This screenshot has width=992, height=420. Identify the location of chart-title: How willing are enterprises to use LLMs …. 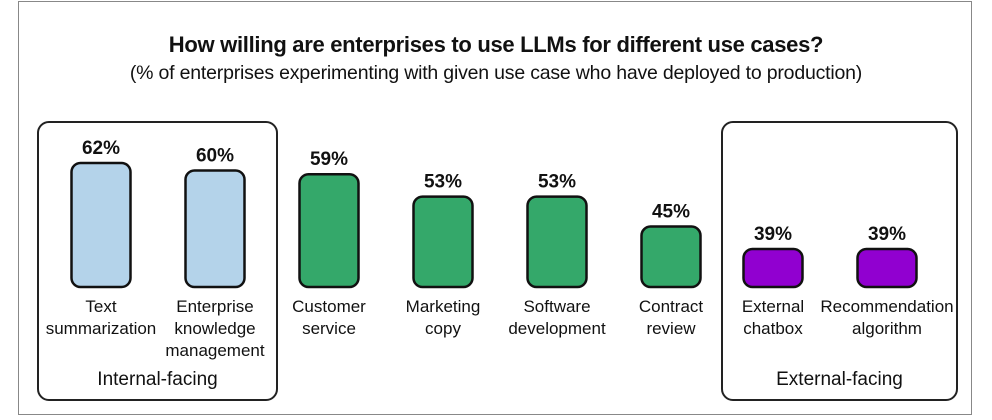
(496, 44).